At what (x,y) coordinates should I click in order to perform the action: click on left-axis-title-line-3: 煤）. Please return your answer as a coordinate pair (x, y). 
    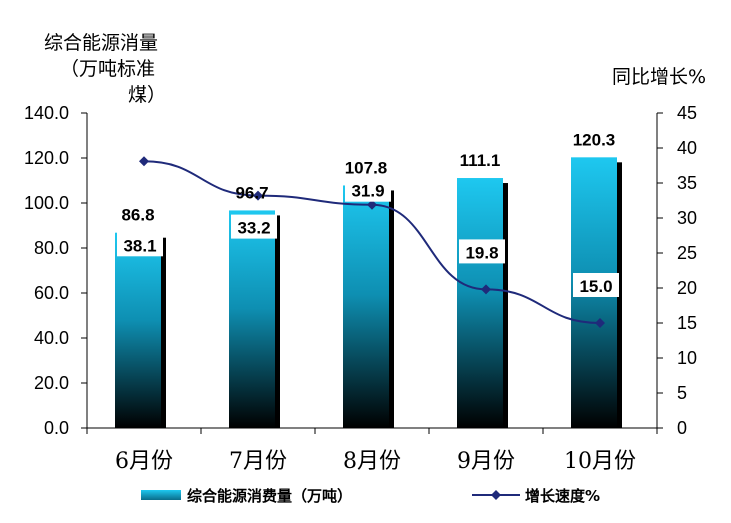
    Looking at the image, I should click on (147, 95).